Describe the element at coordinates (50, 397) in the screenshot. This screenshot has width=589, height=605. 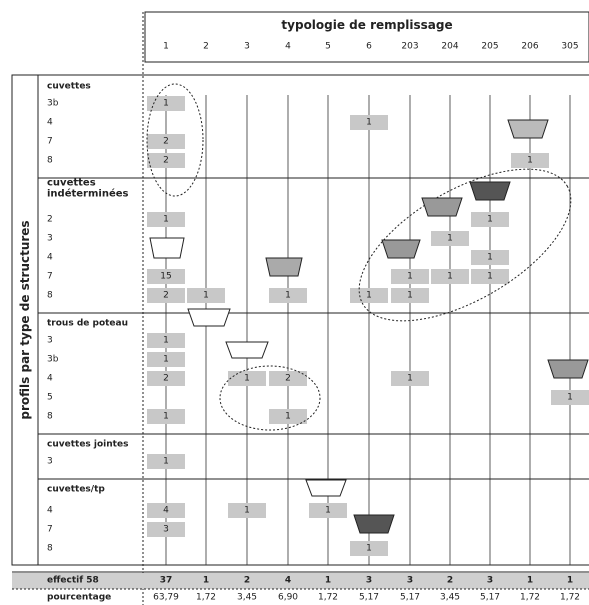
I see `row-label: 5` at that location.